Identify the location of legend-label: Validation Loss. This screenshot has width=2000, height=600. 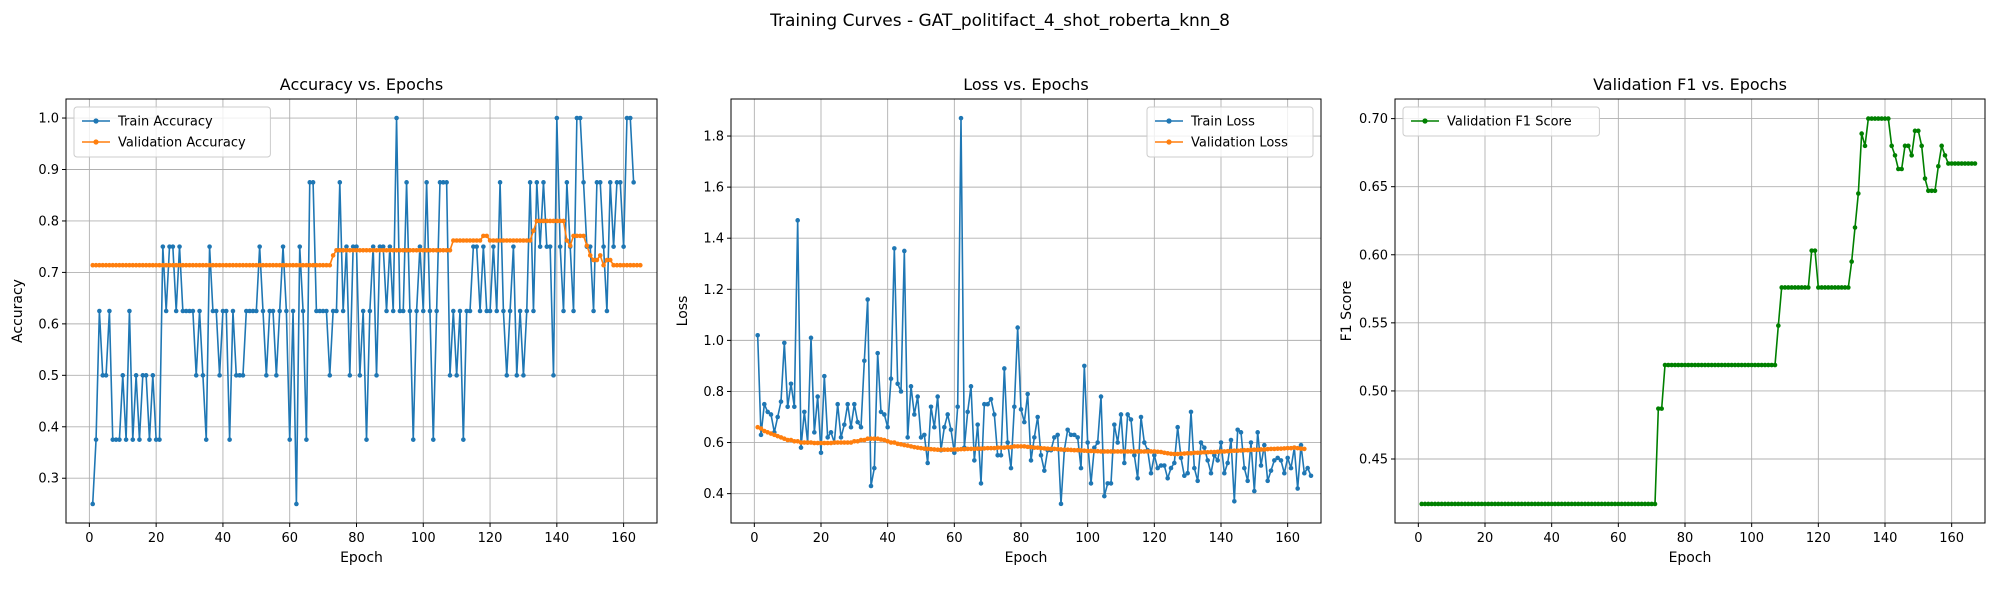
(1239, 143).